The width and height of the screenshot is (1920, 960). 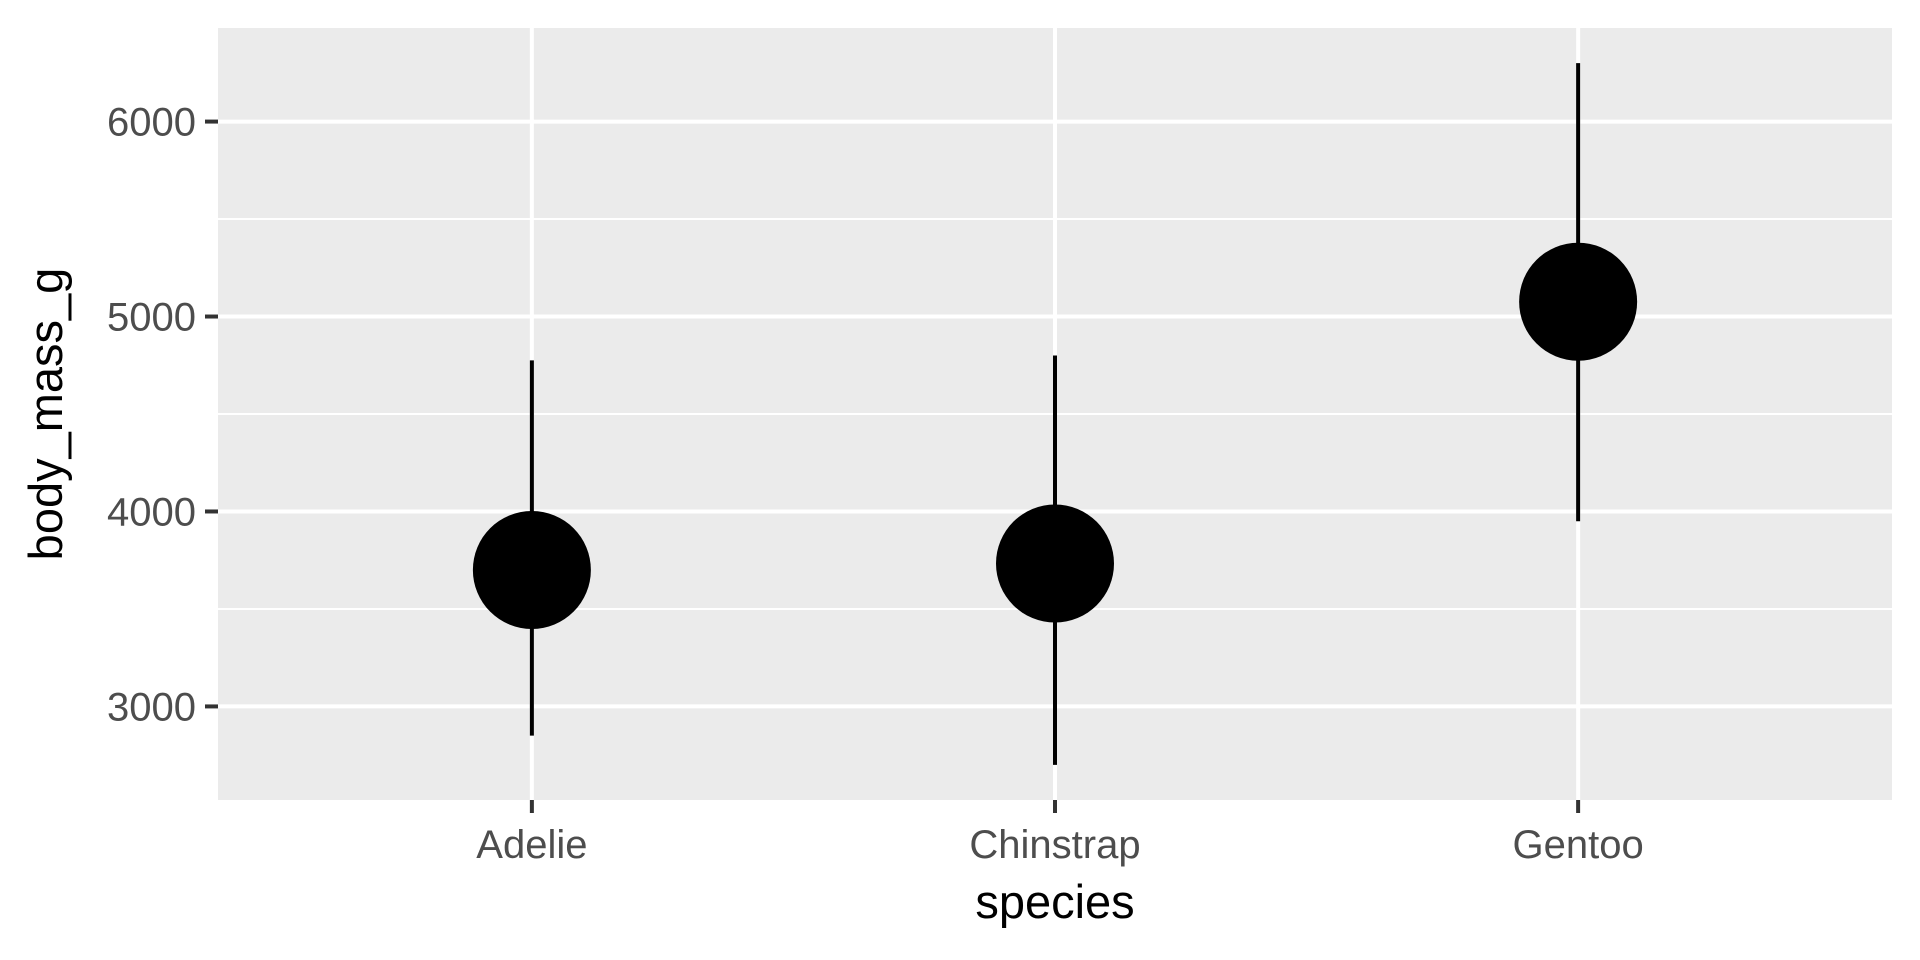 What do you see at coordinates (151, 707) in the screenshot?
I see `y-tick-label-3000: 3000` at bounding box center [151, 707].